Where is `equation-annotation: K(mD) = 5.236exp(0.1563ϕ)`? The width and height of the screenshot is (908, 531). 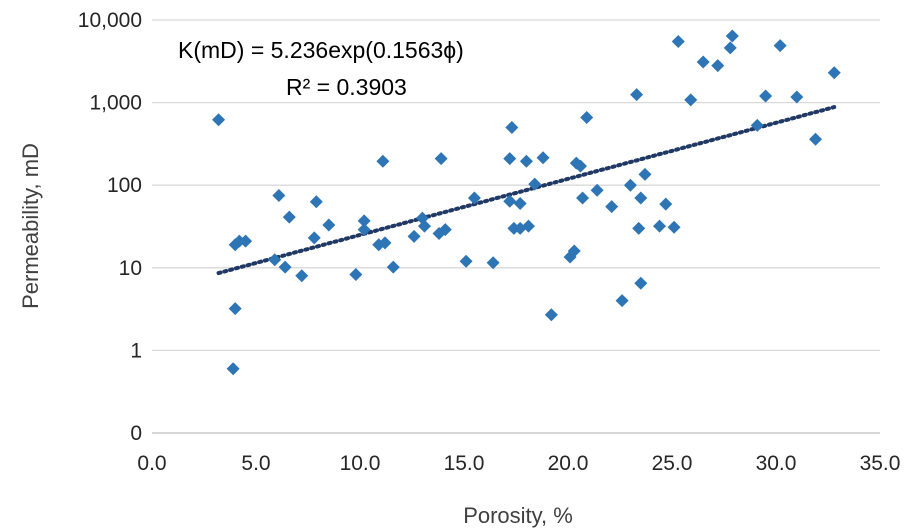
equation-annotation: K(mD) = 5.236exp(0.1563ϕ) is located at coordinates (321, 50).